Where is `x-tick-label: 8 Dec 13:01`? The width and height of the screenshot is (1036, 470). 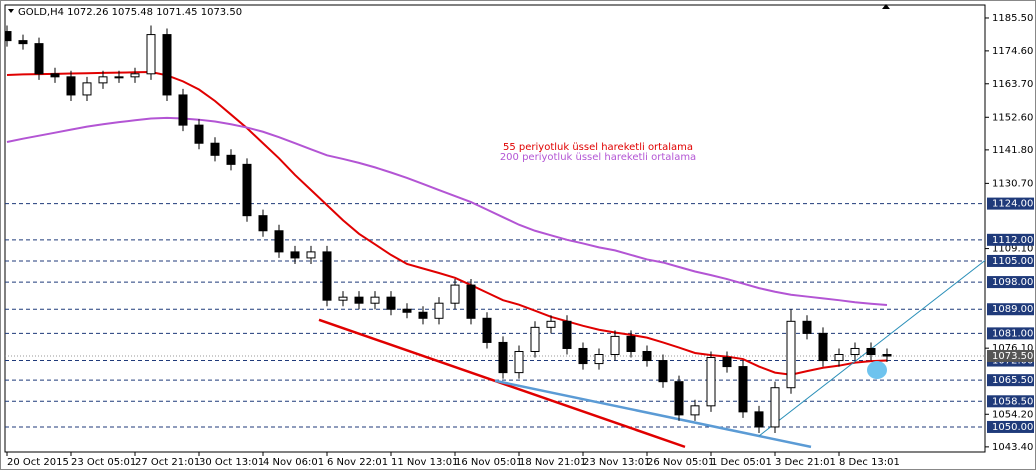 x-tick-label: 8 Dec 13:01 is located at coordinates (869, 462).